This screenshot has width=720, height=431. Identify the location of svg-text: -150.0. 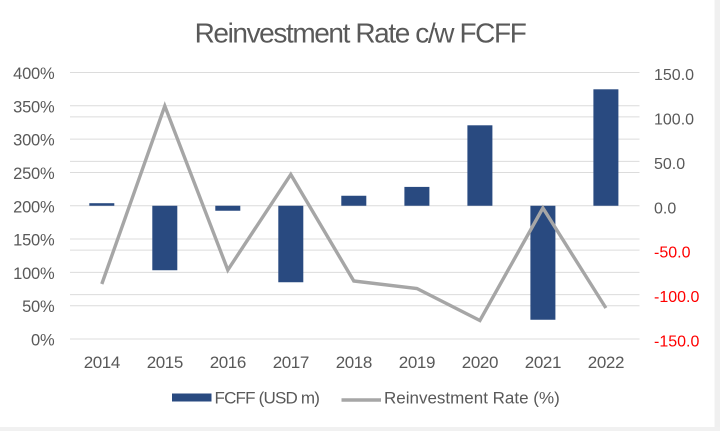
(676, 342).